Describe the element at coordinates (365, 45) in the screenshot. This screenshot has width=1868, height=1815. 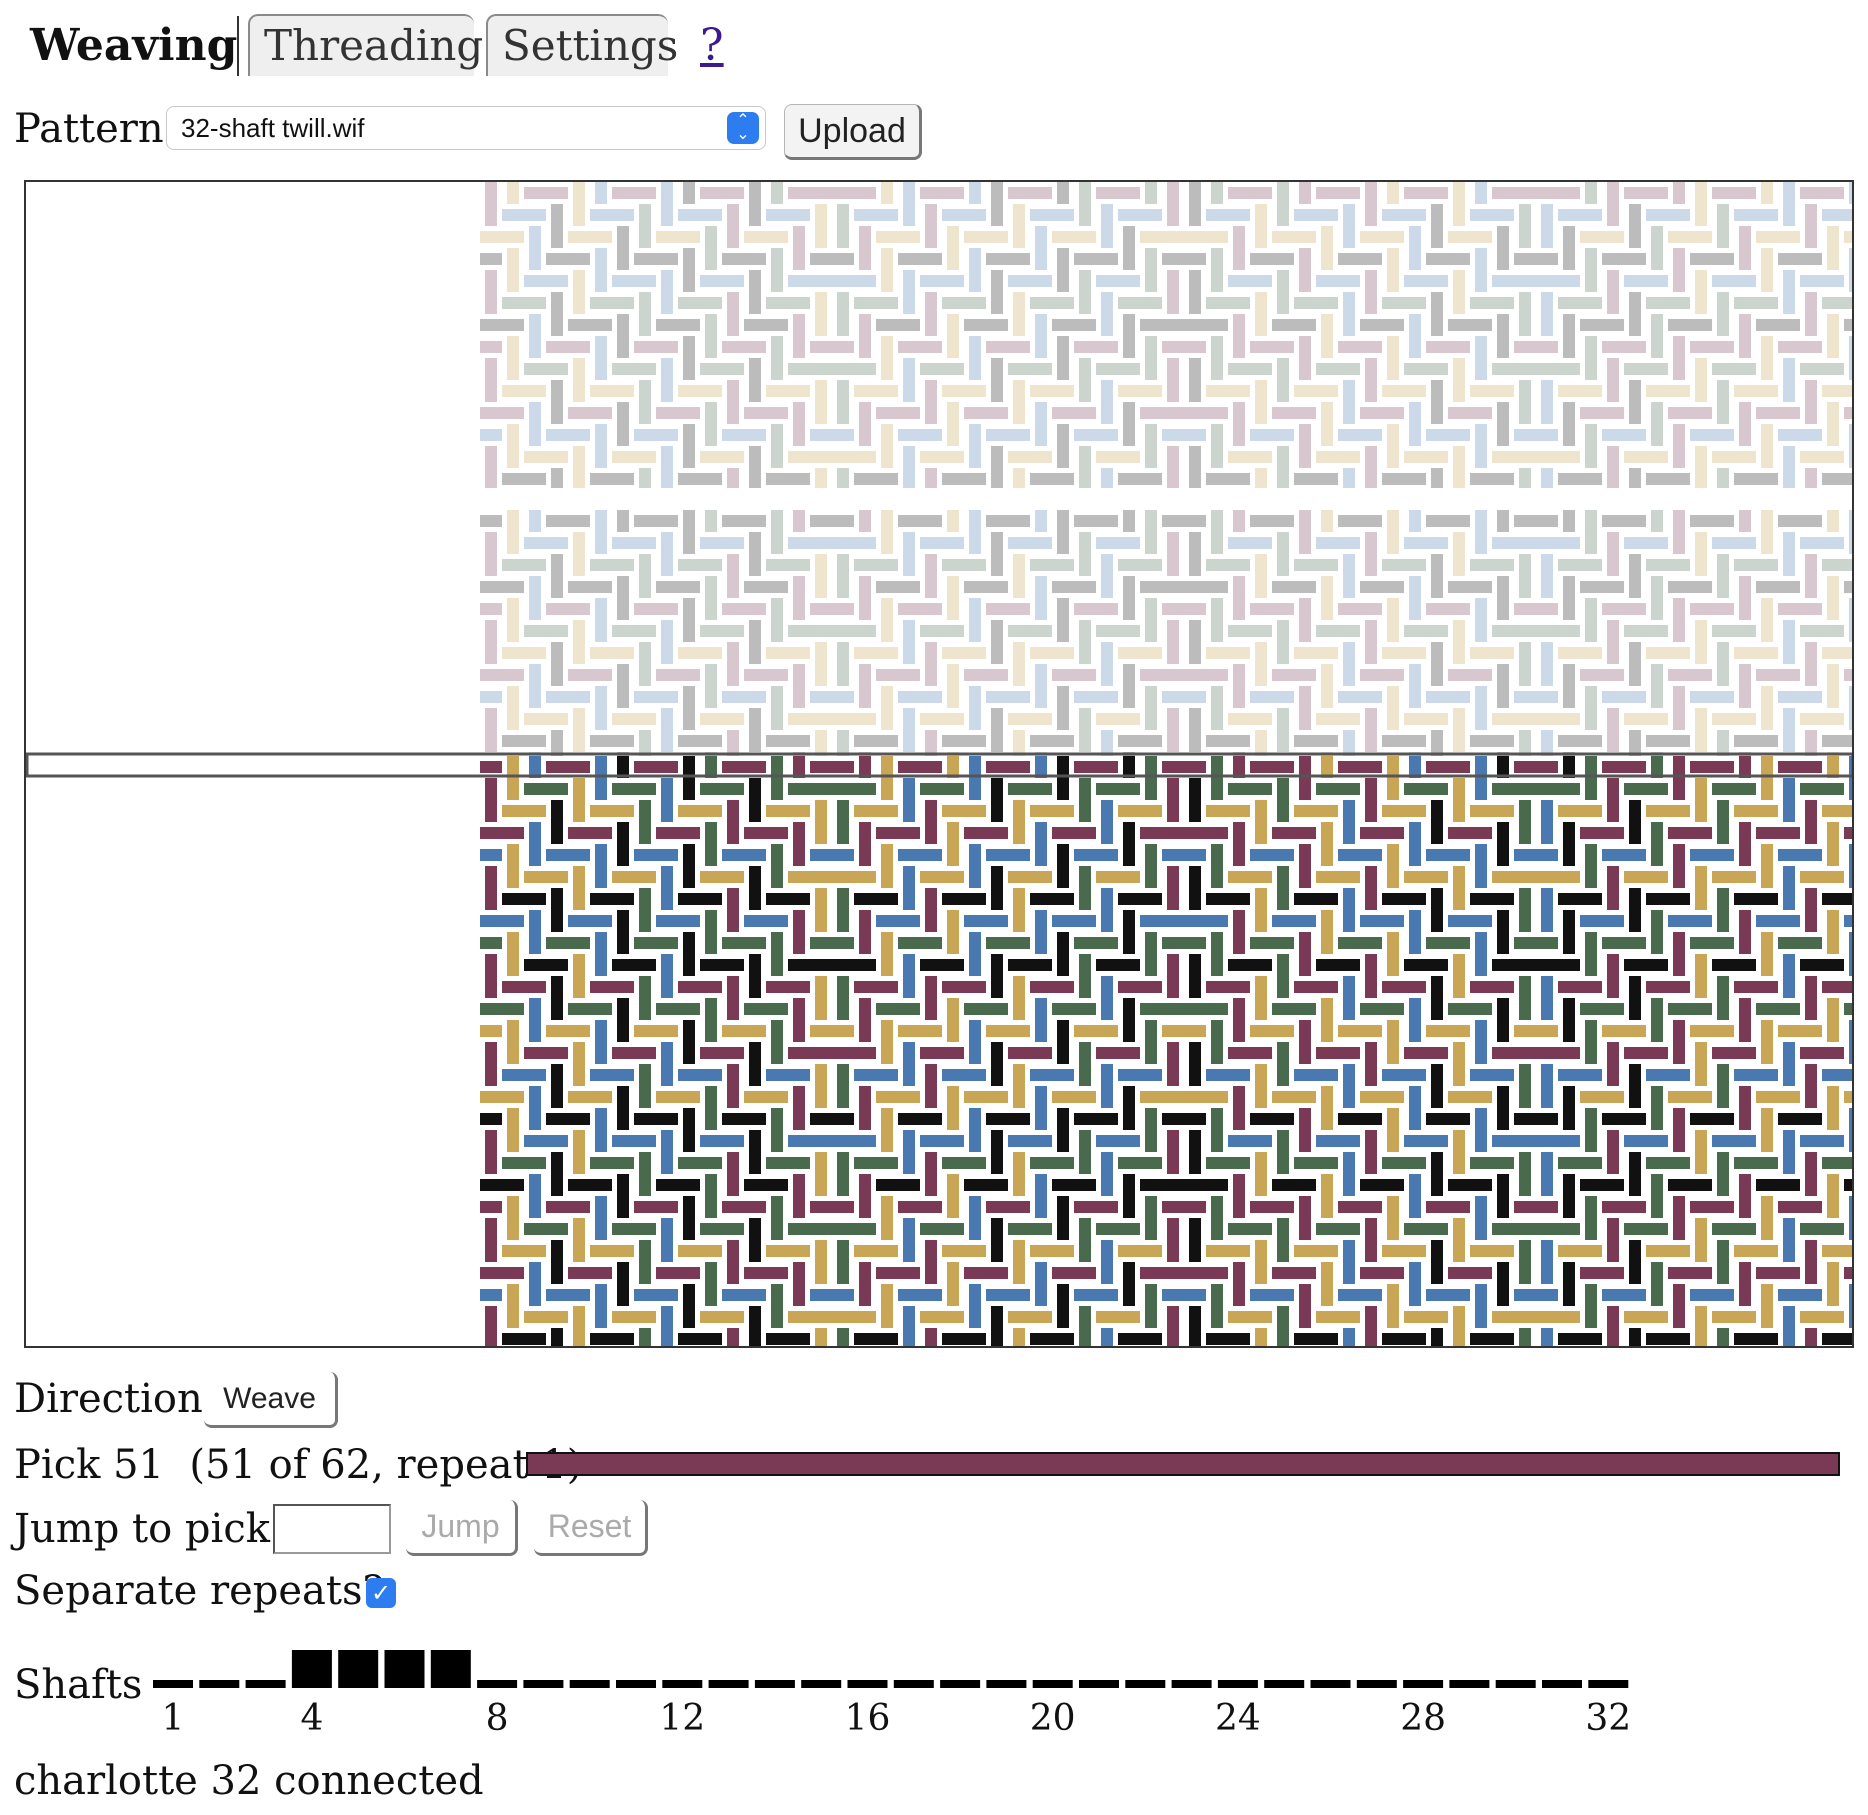
I see `tab-threading: Threading` at that location.